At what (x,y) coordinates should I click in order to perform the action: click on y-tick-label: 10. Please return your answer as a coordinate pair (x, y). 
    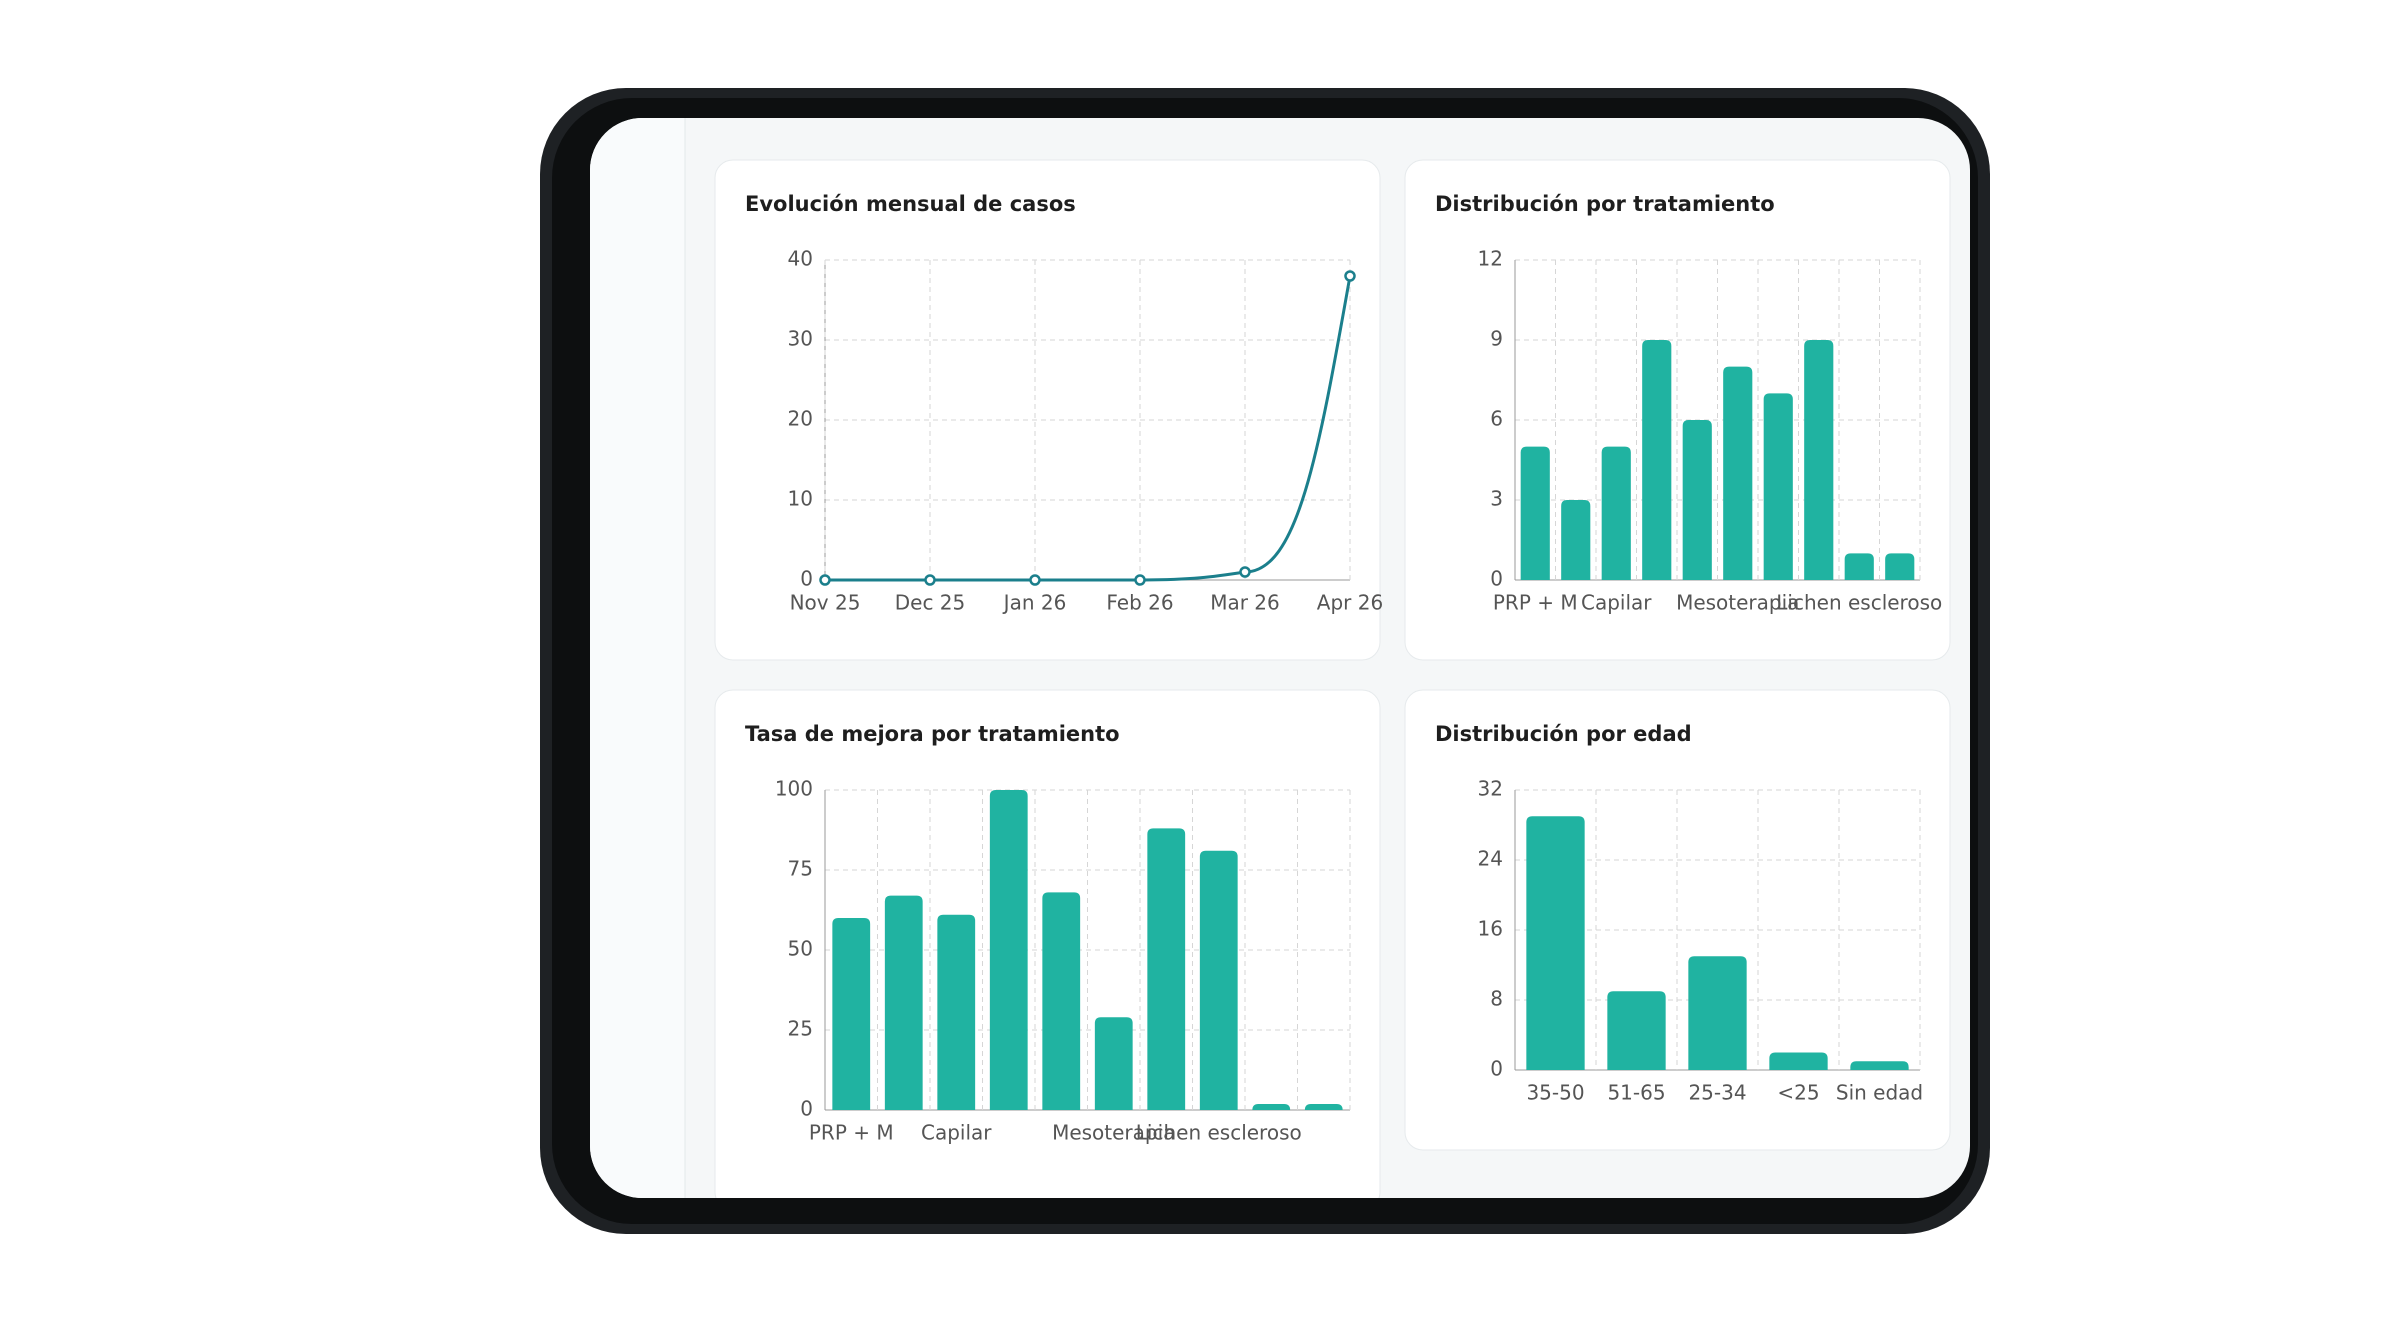
    Looking at the image, I should click on (800, 499).